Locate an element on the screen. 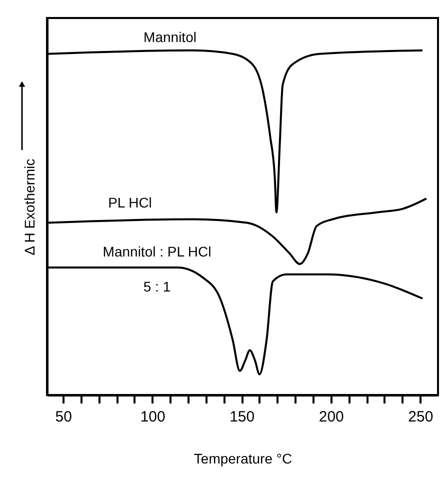 Image resolution: width=440 pixels, height=481 pixels. x-tick-label: 200 is located at coordinates (331, 417).